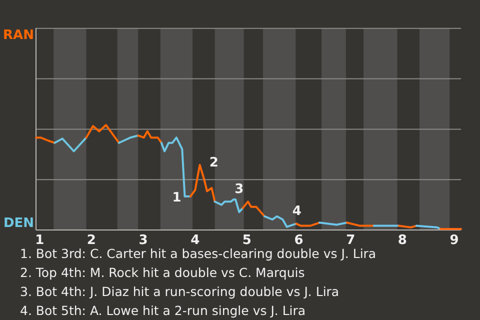 The image size is (480, 320). I want to click on text: 2. Top 4th: M. Rock hit a double vs C. Marquis, so click(162, 272).